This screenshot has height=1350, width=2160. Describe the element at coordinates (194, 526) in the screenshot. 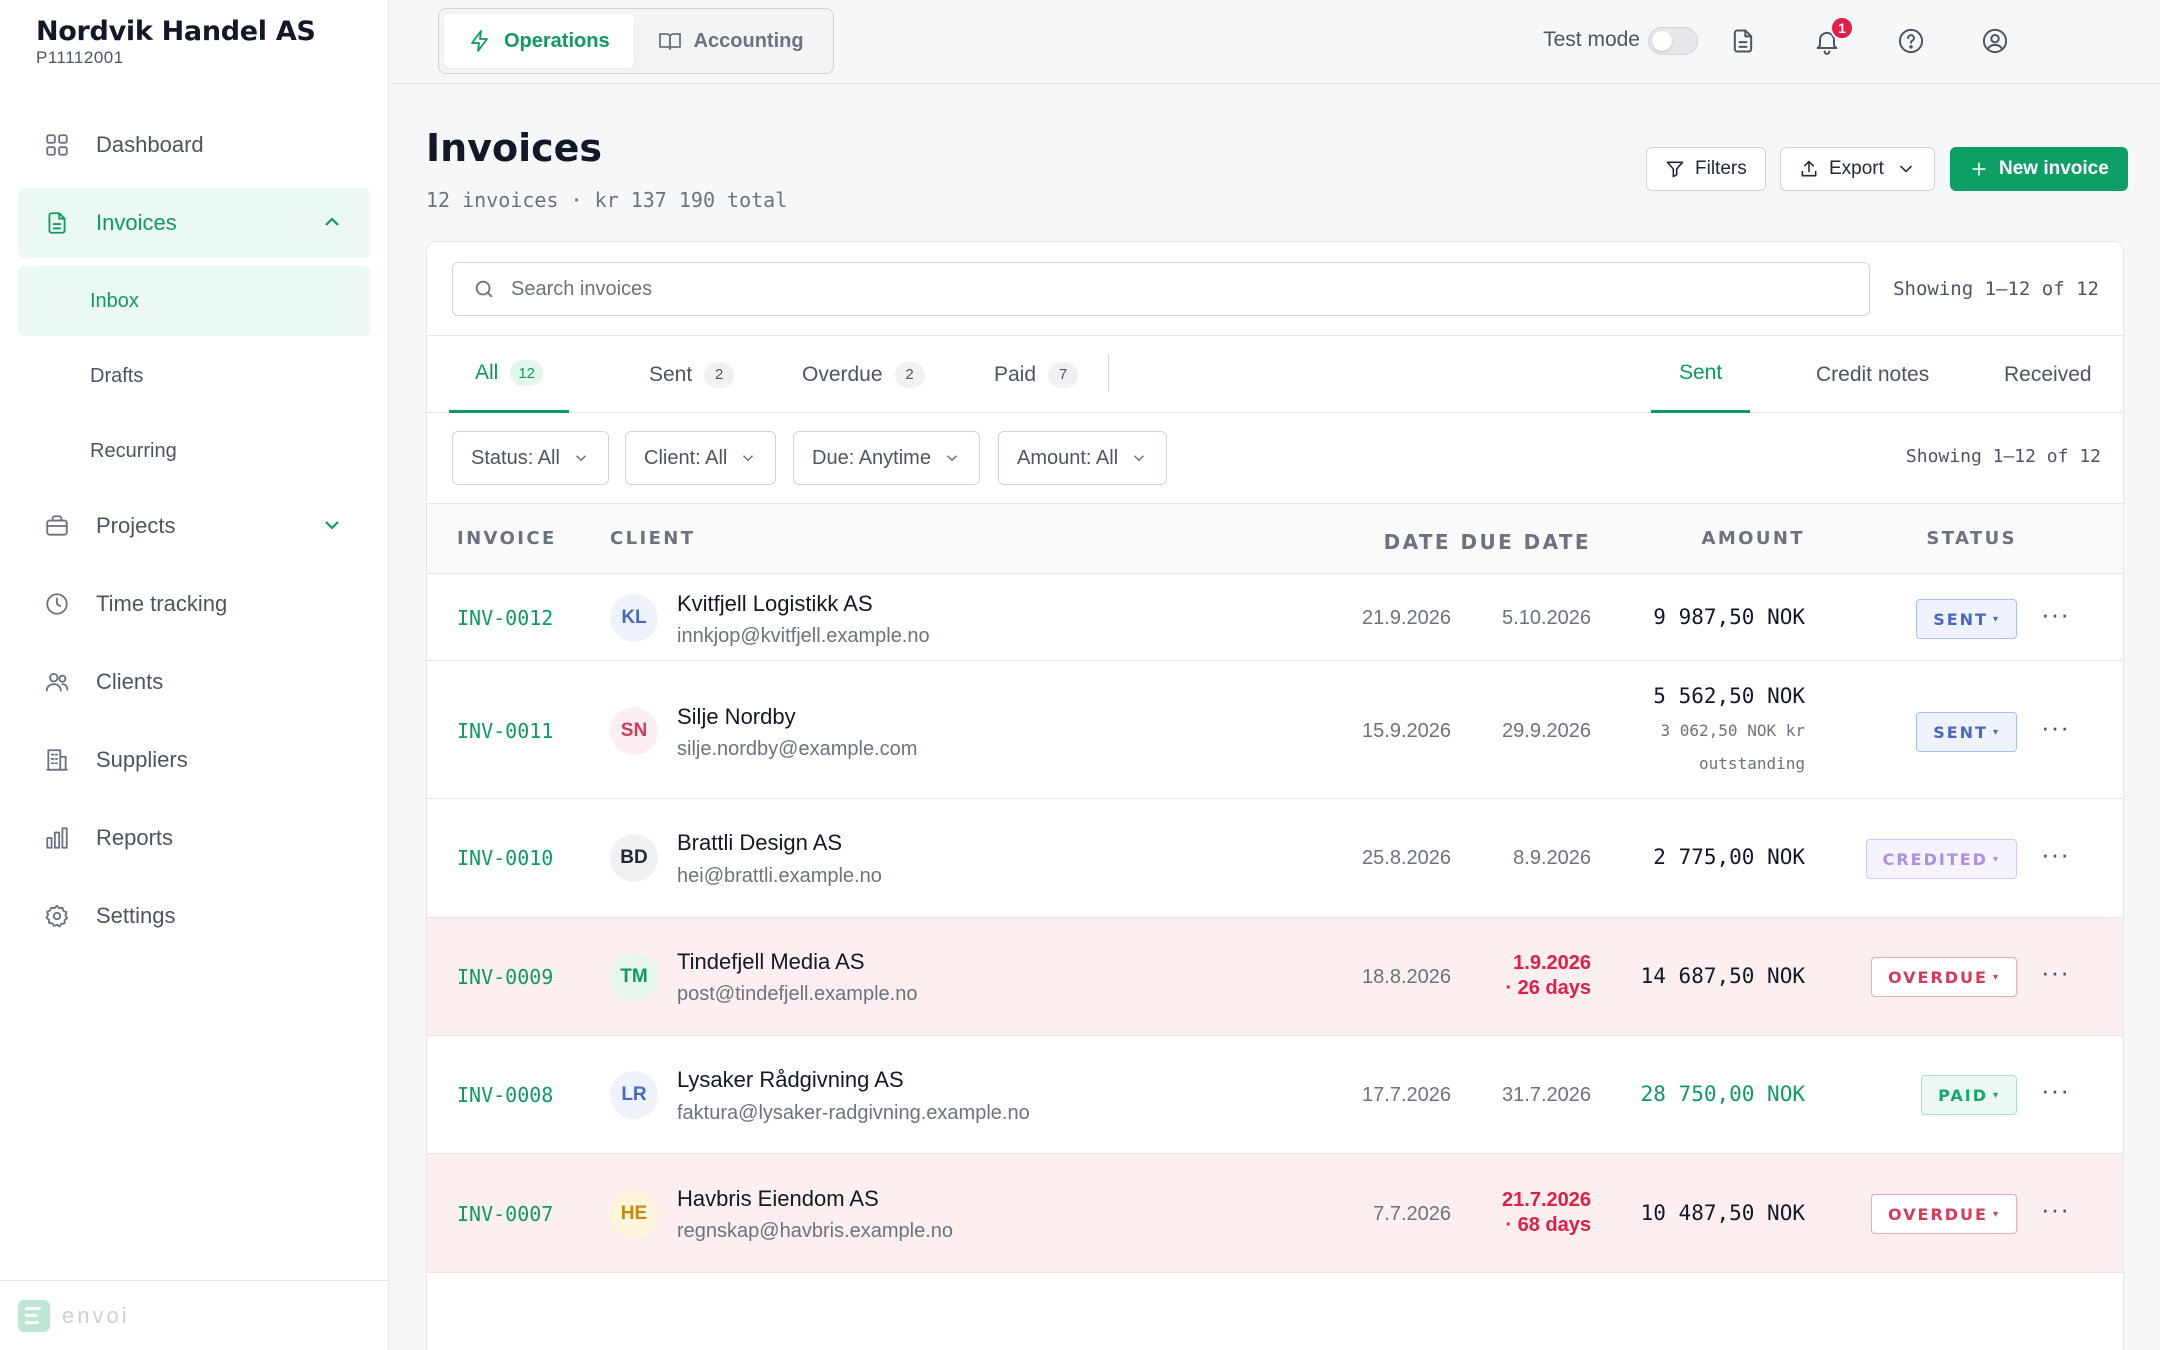

I see `sidebar-item-projects: Projects` at that location.